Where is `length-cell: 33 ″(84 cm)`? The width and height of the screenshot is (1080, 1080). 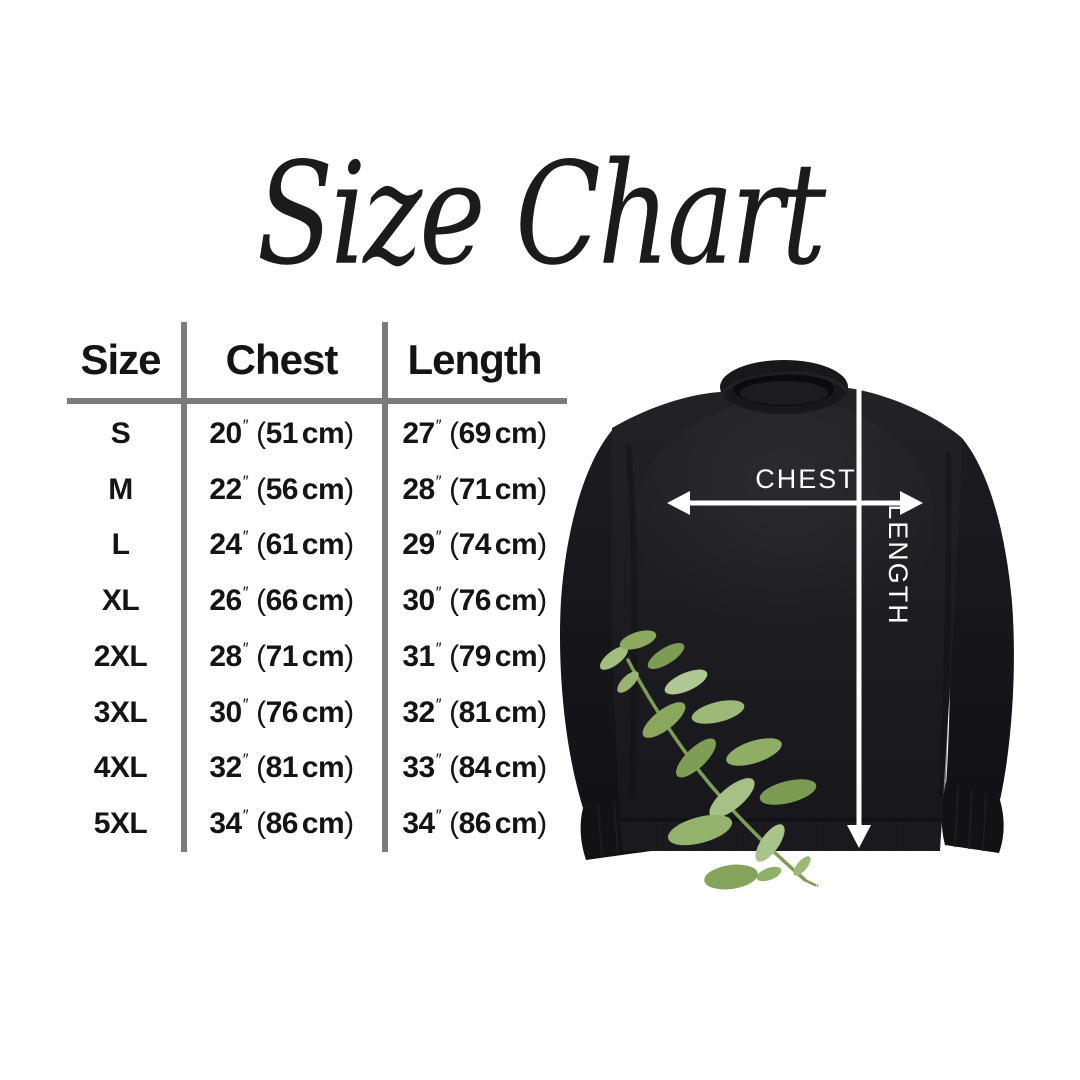
length-cell: 33 ″(84 cm) is located at coordinates (474, 768).